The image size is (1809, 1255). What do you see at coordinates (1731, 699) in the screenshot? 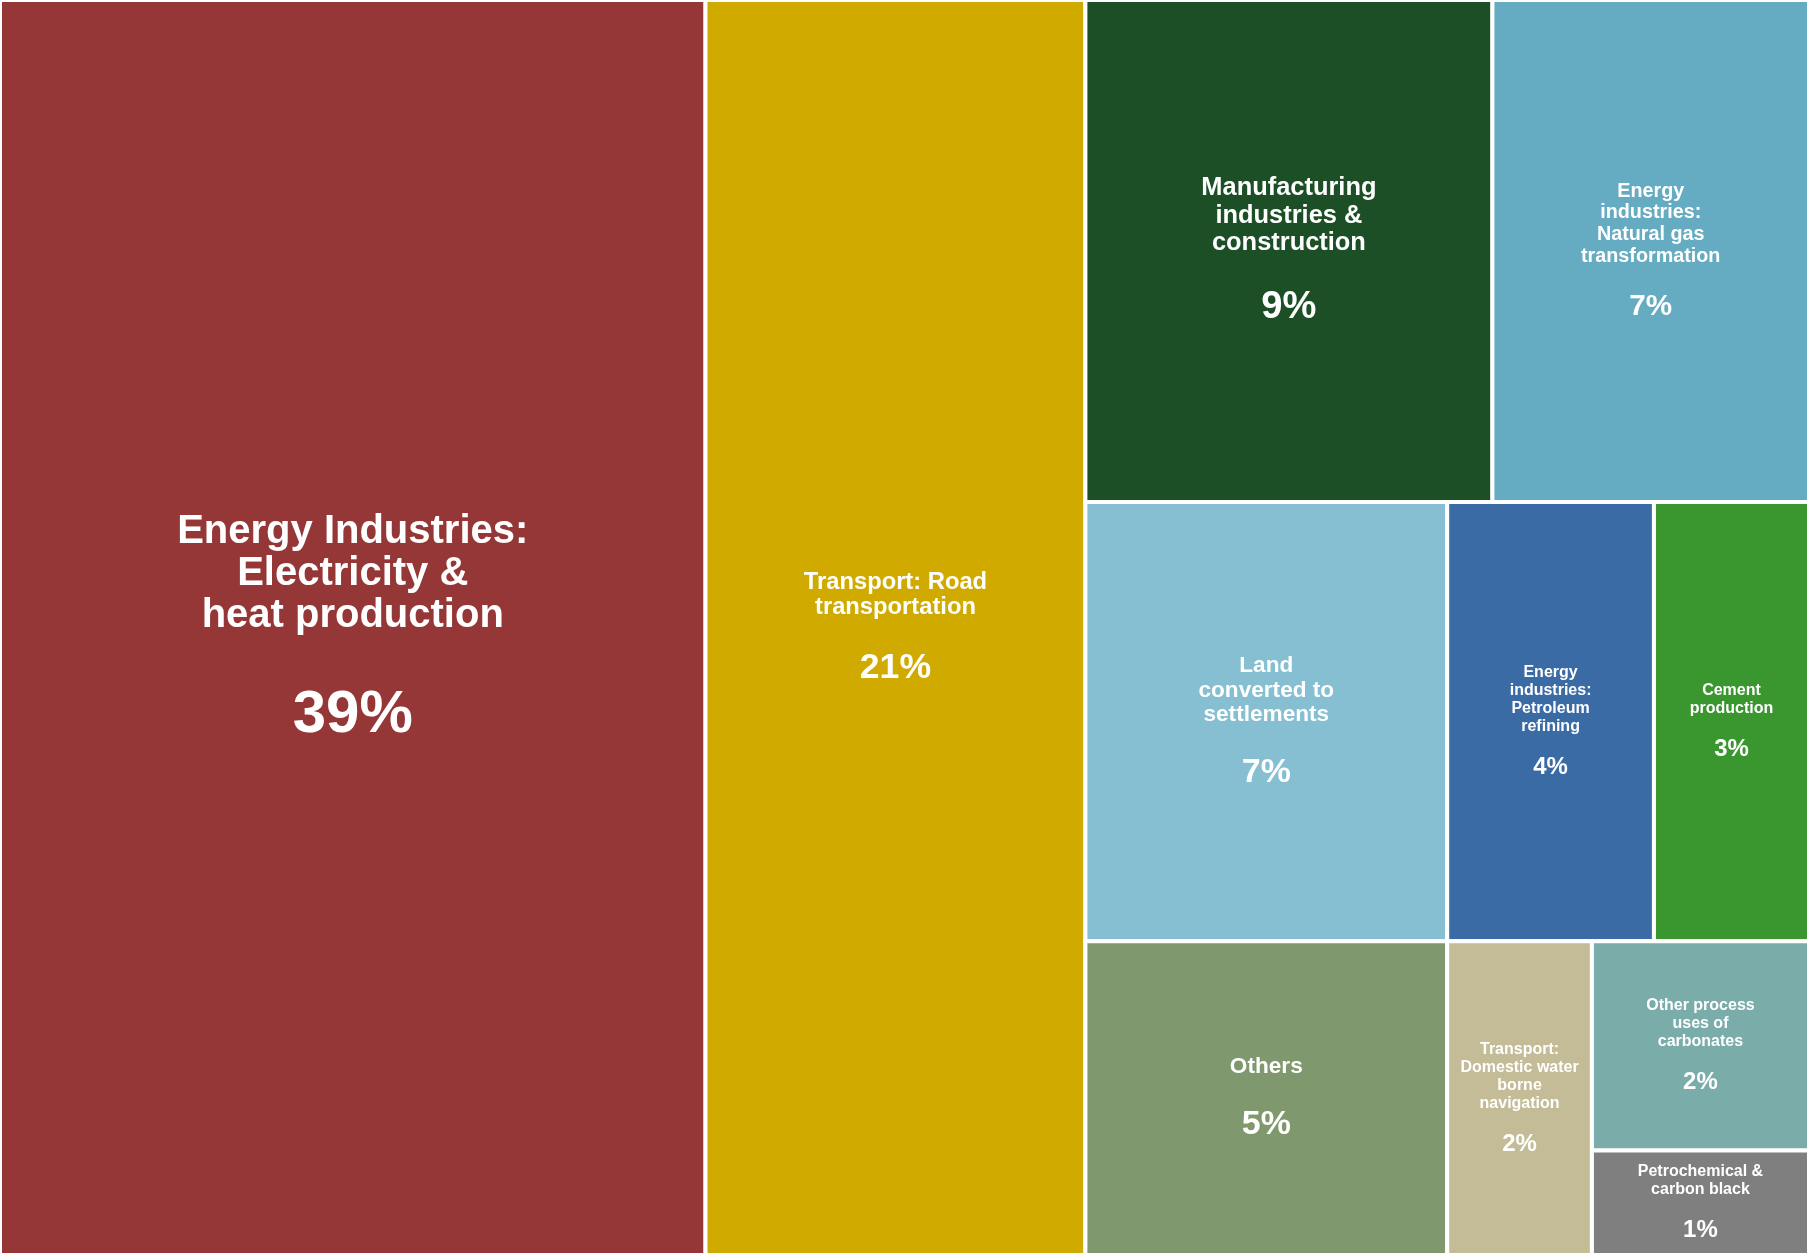
I see `category-label: Cement production` at bounding box center [1731, 699].